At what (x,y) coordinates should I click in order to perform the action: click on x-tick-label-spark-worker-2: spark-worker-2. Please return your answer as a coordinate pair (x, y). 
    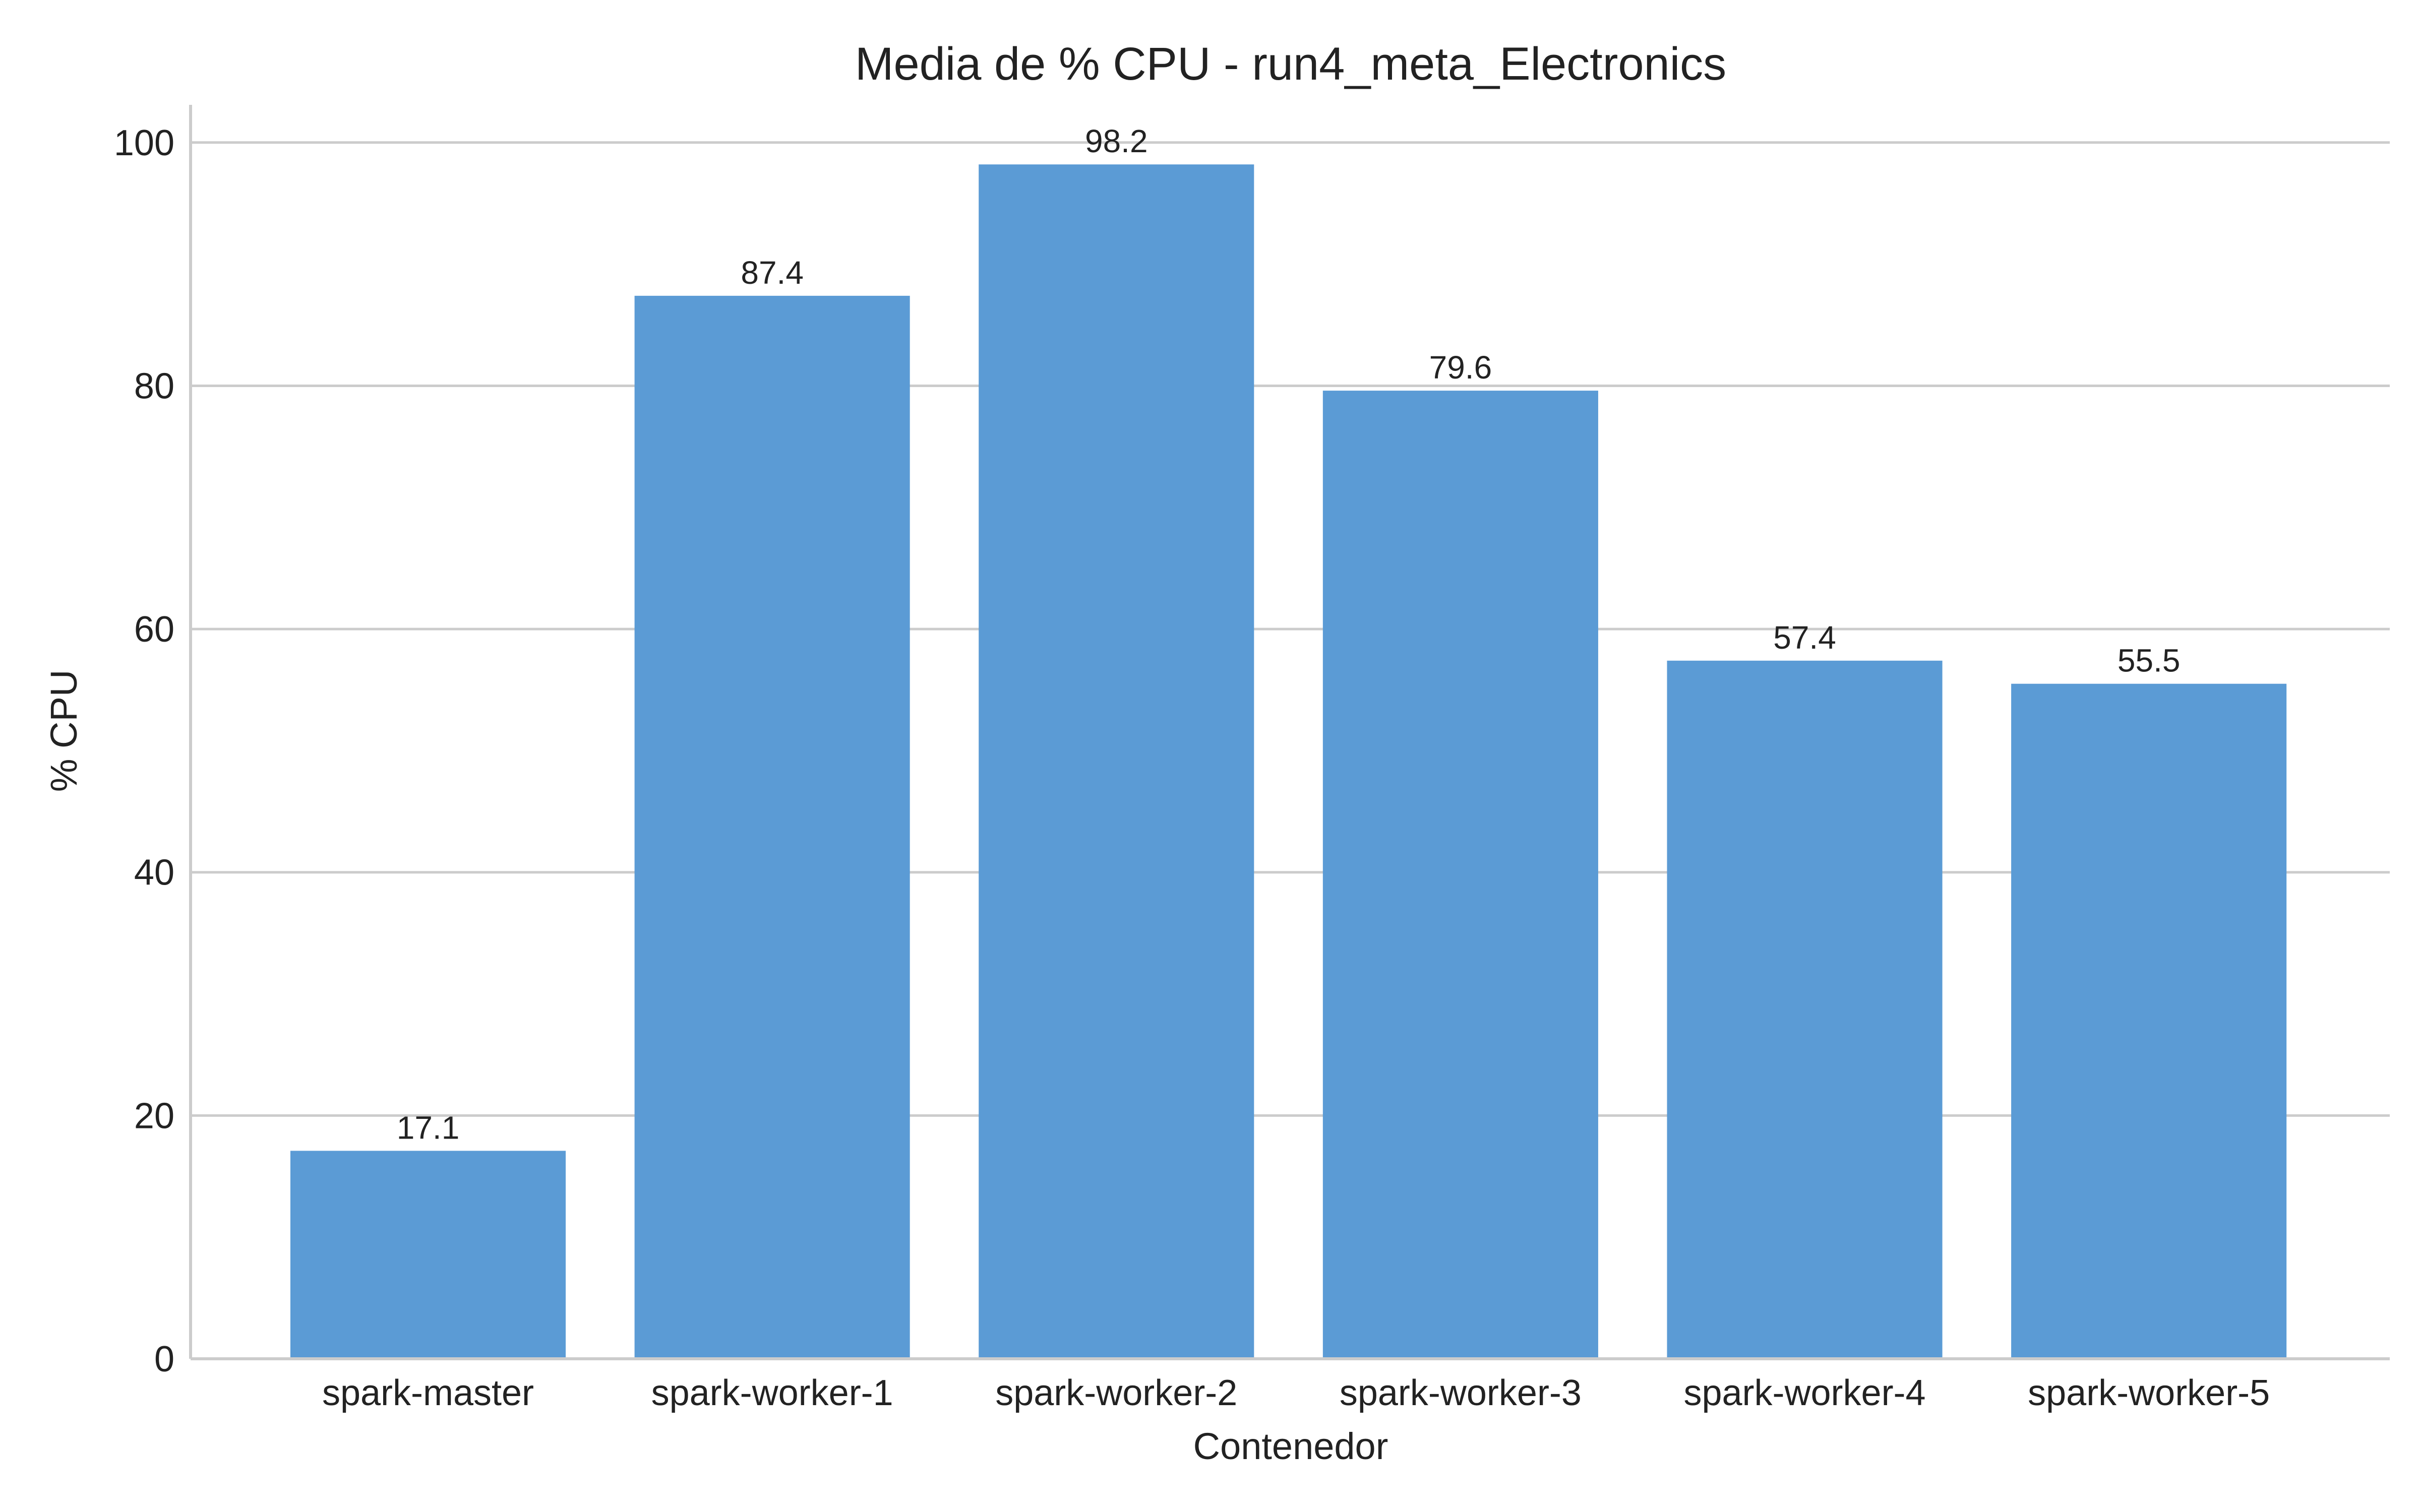
    Looking at the image, I should click on (1116, 1393).